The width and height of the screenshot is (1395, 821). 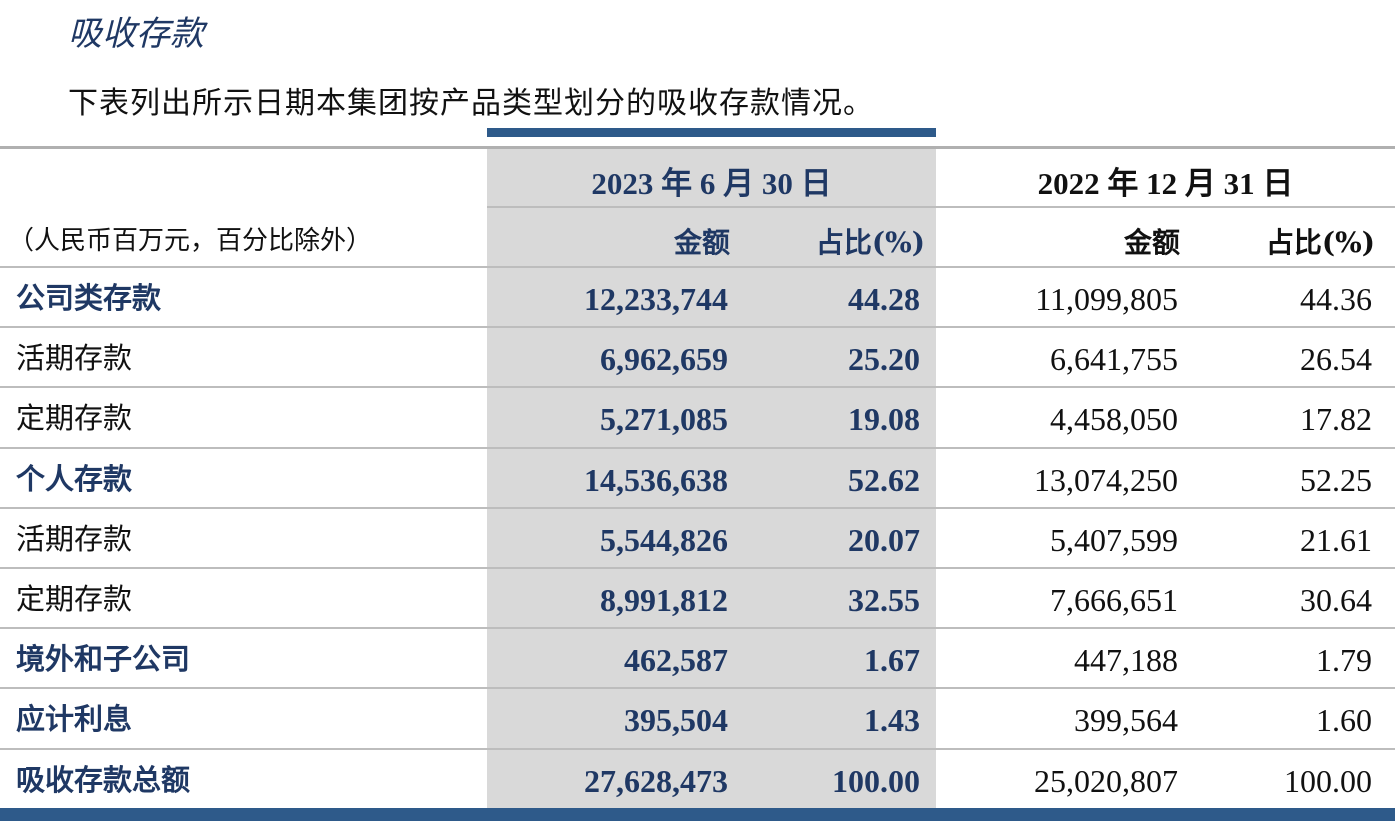 I want to click on prev-amount-header: 金额, so click(x=1151, y=242).